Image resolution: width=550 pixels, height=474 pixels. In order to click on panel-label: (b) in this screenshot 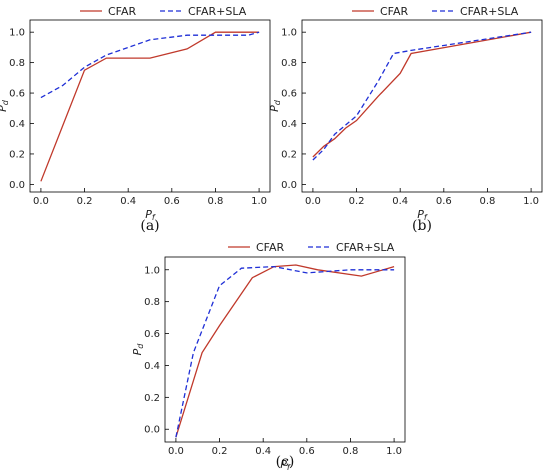, I will do `click(422, 226)`.